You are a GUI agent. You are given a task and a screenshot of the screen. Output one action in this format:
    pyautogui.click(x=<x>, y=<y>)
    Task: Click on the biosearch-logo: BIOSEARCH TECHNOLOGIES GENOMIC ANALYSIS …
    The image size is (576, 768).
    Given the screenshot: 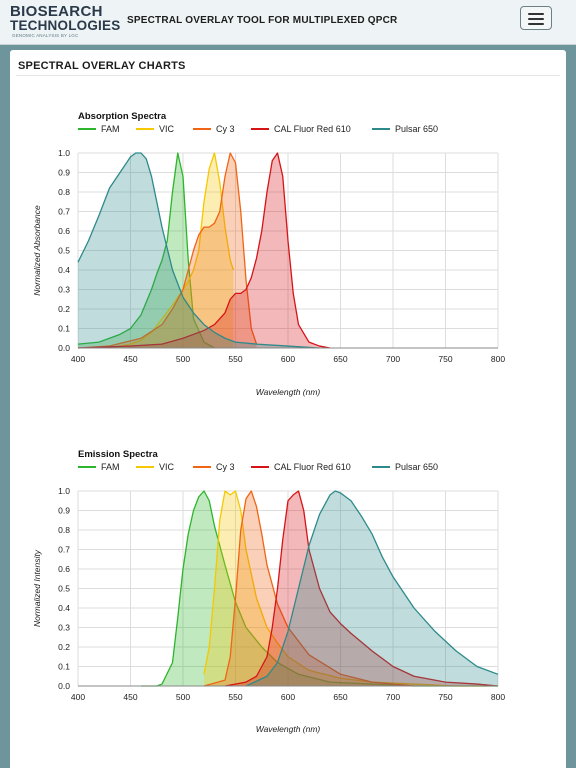 What is the action you would take?
    pyautogui.click(x=65, y=21)
    